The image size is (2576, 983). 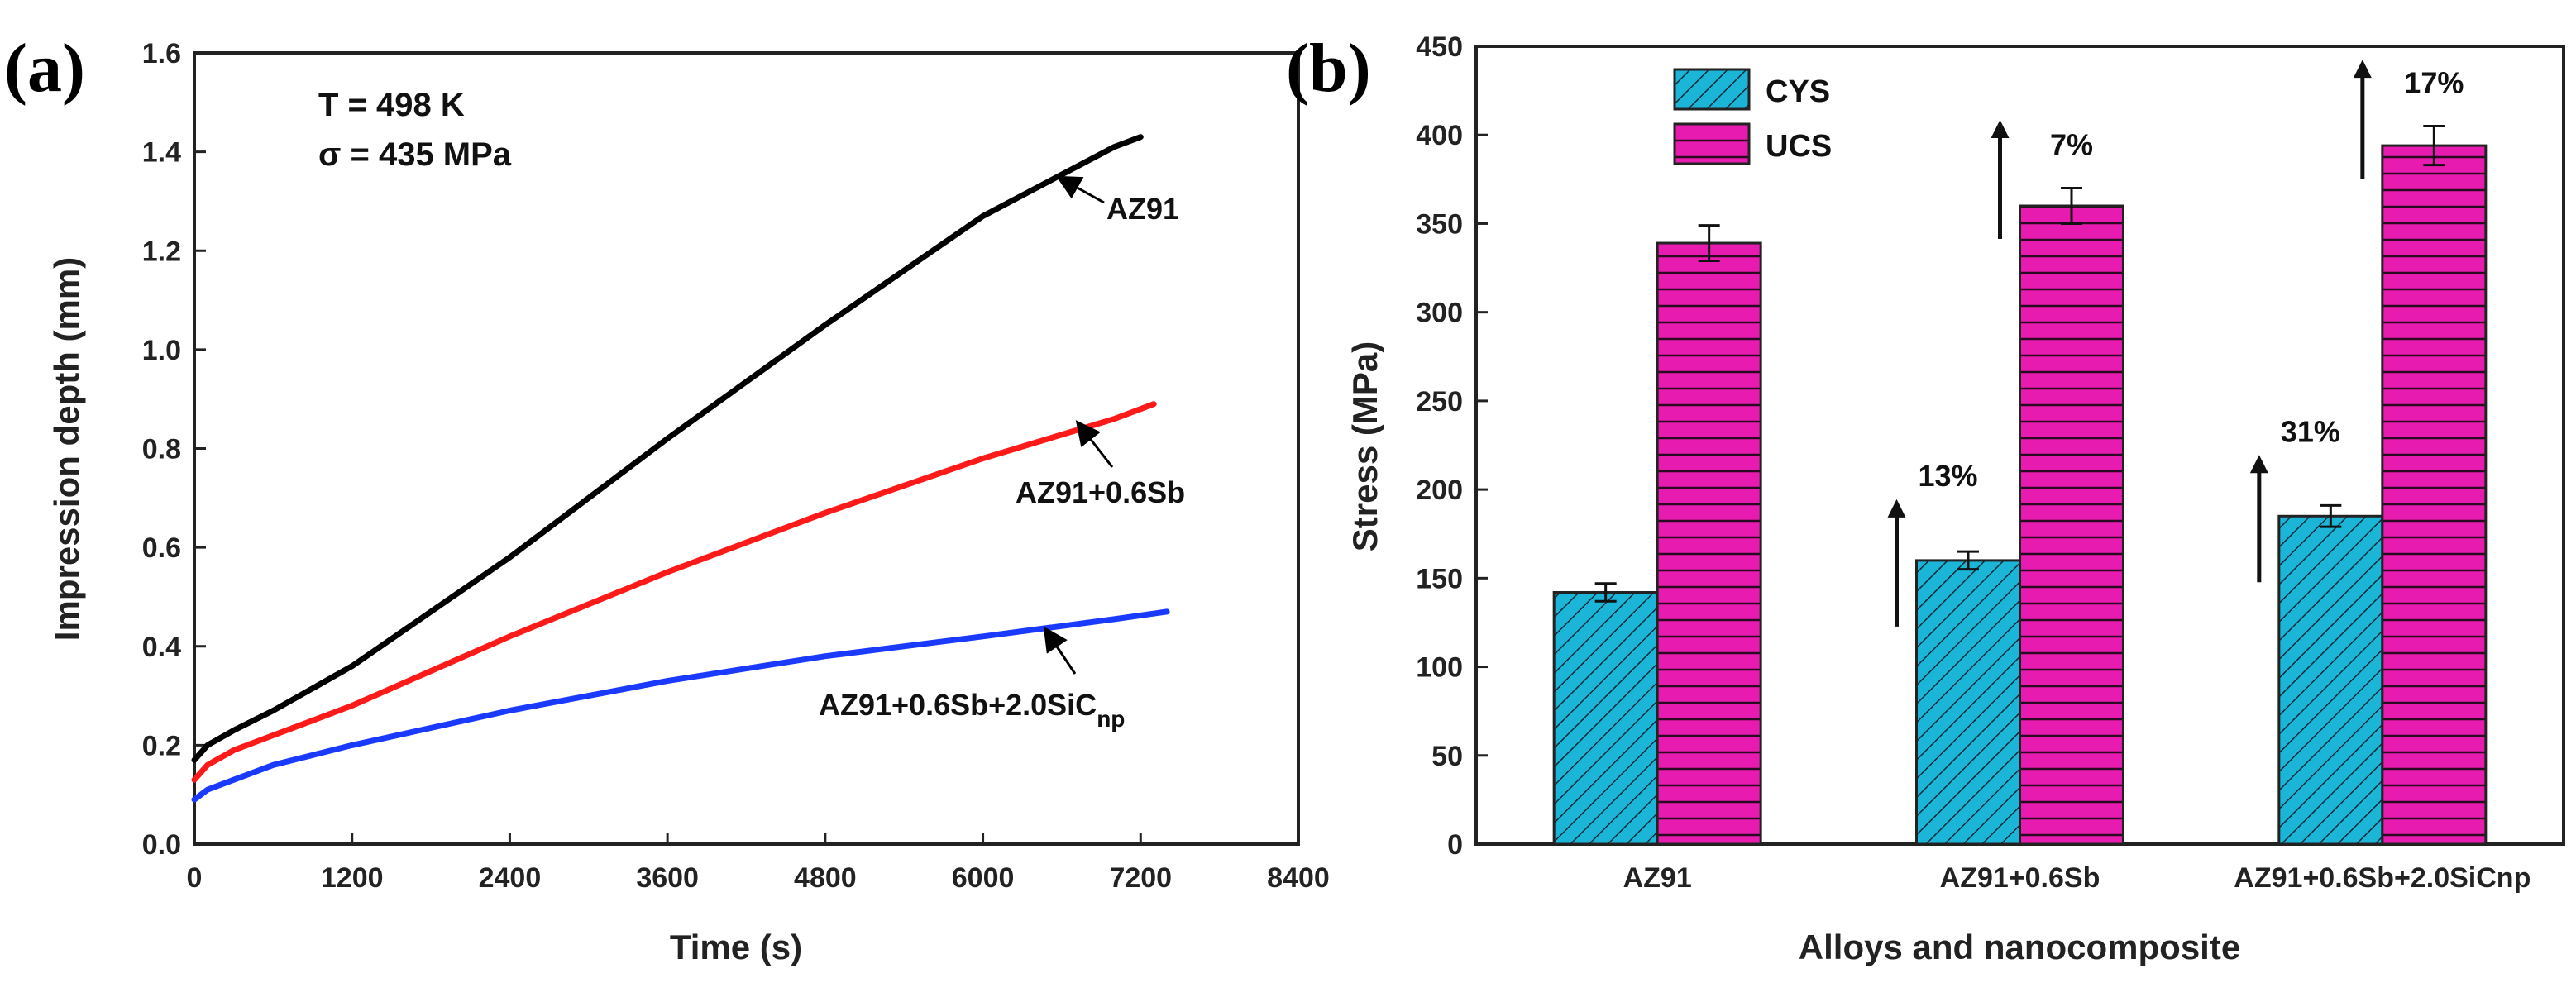 I want to click on bar-ucs-az91, so click(x=1709, y=543).